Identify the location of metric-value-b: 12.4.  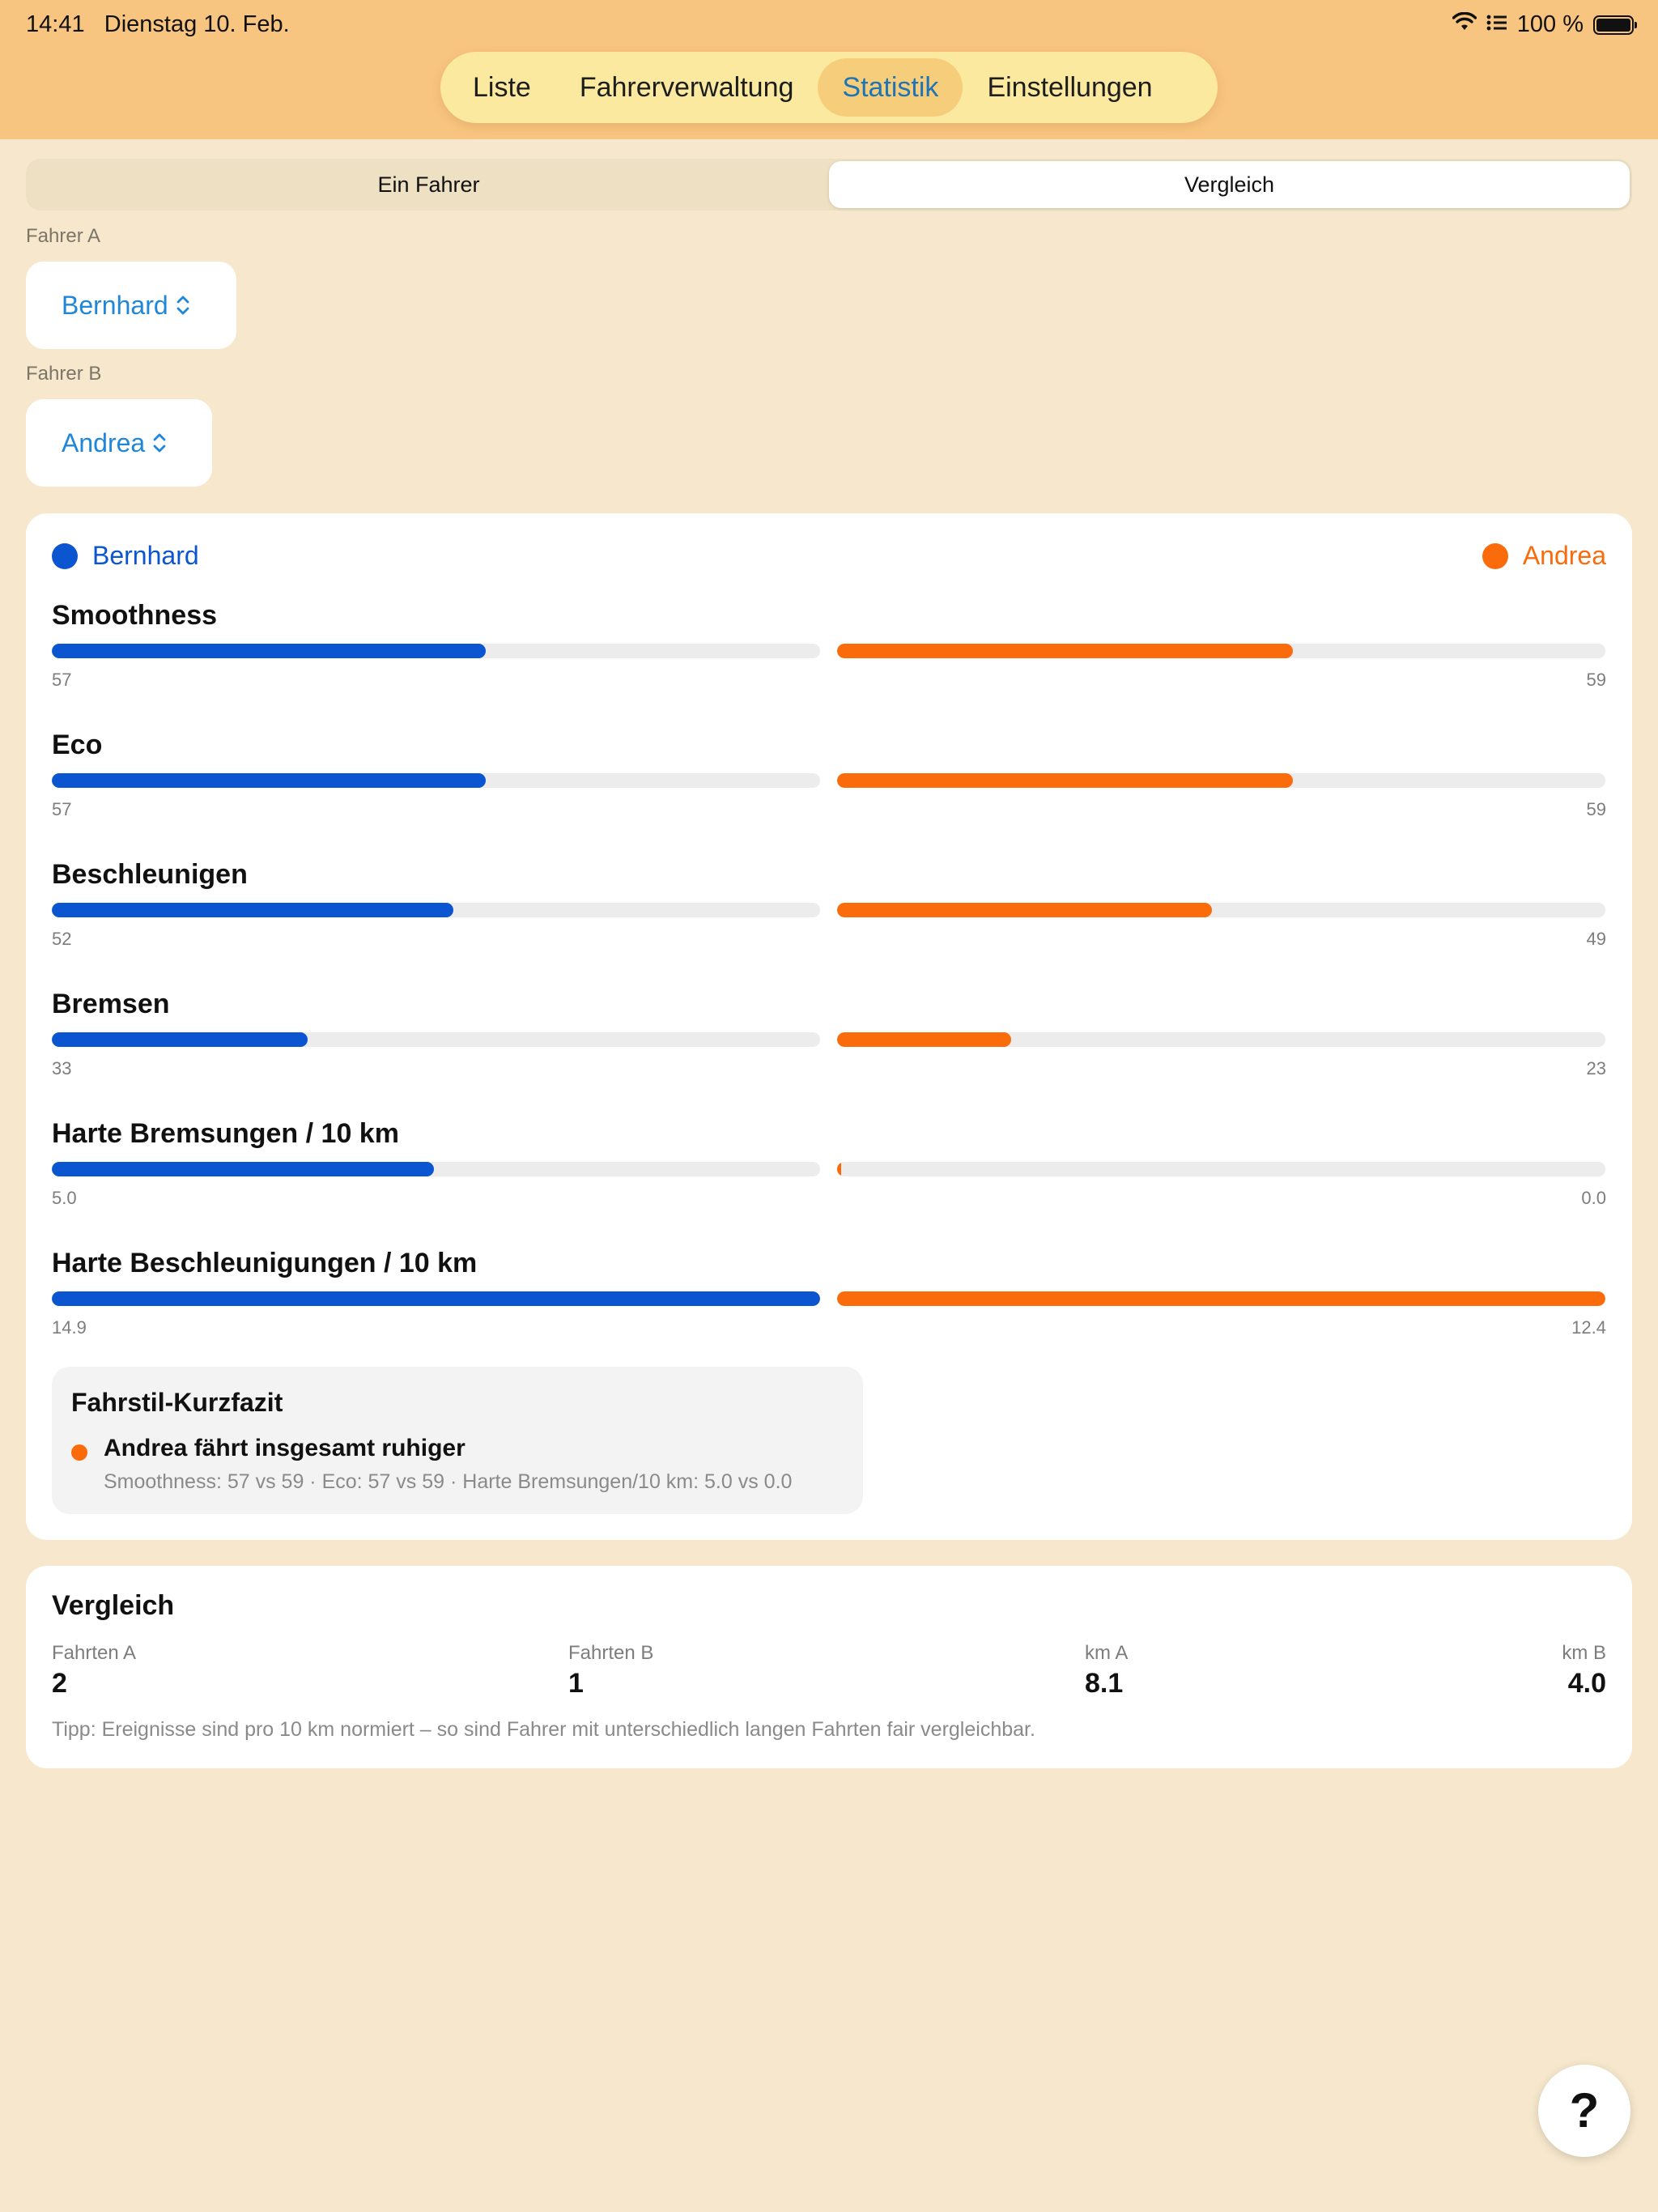
(1588, 1328).